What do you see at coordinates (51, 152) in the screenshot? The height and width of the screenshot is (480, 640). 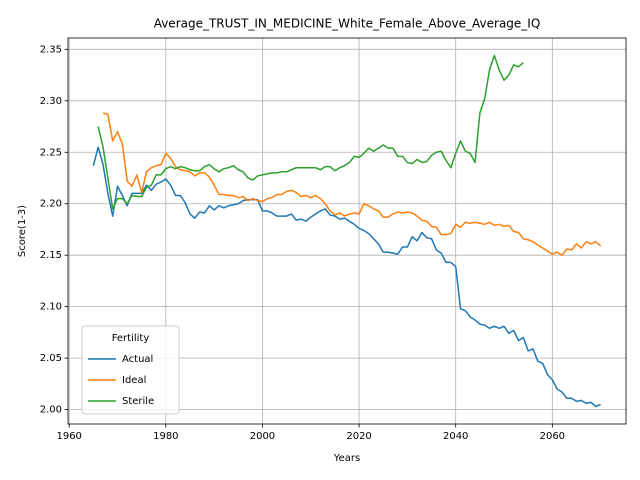 I see `y-tick-label: 2.25` at bounding box center [51, 152].